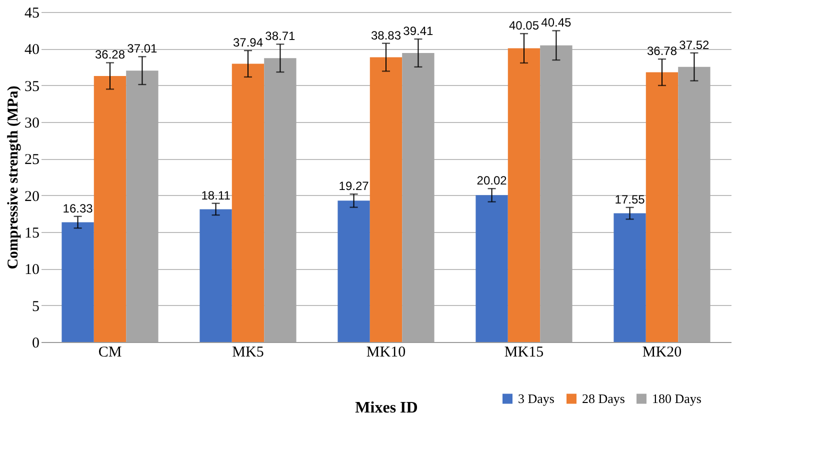  What do you see at coordinates (32, 14) in the screenshot?
I see `y-tick-label: 45` at bounding box center [32, 14].